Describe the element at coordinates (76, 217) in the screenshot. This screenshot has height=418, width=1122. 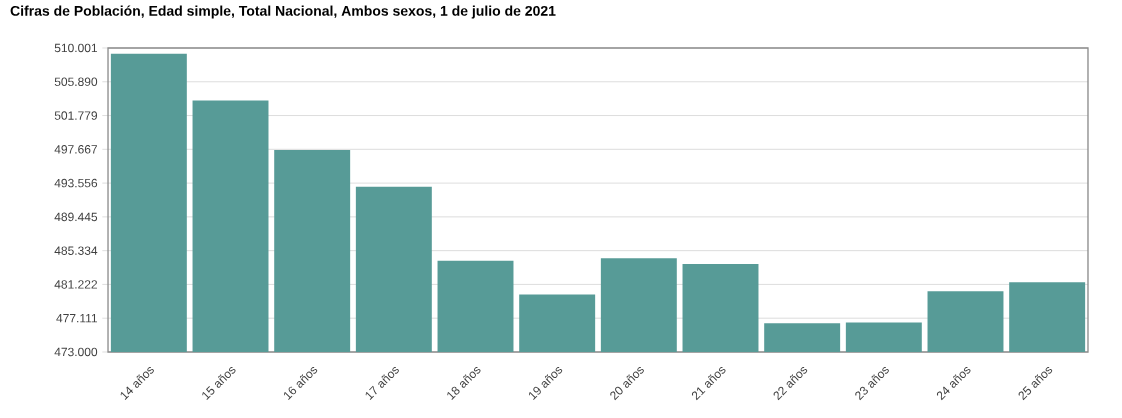
I see `y-tick-label: 489.445` at that location.